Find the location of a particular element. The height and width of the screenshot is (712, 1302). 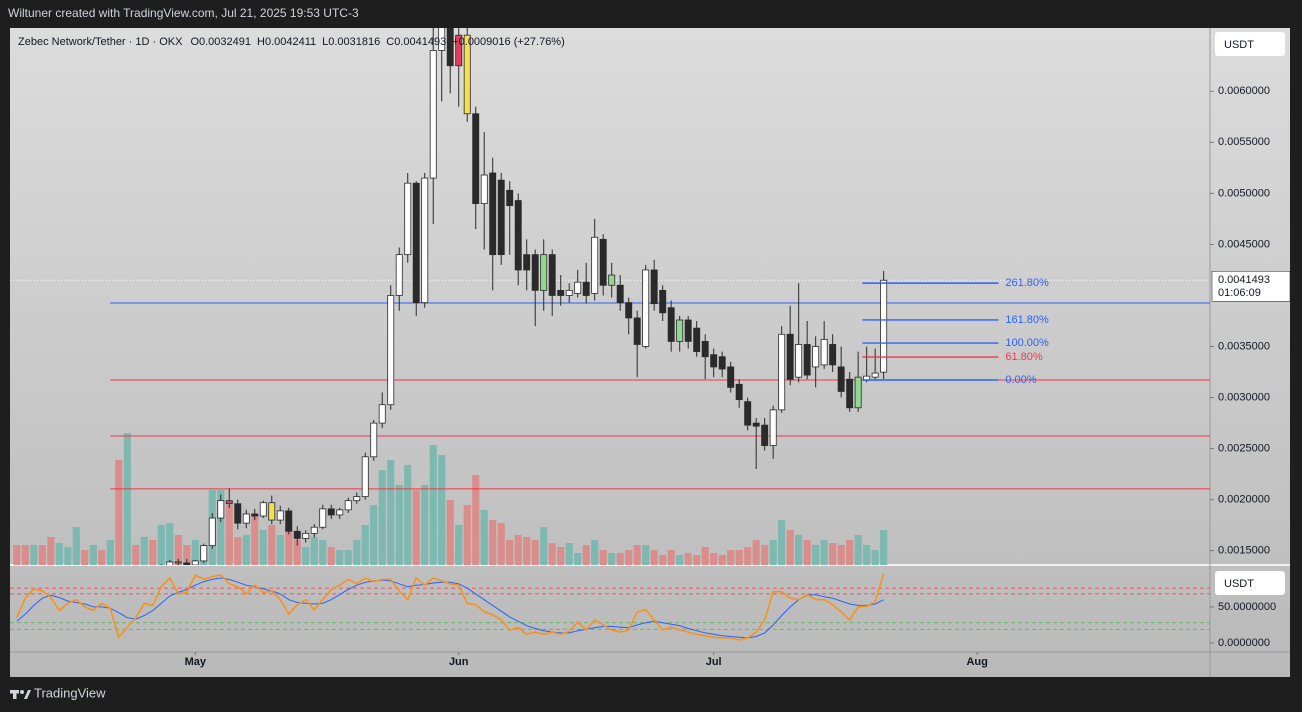

y-tick-label: 0.0045000 is located at coordinates (1244, 244).